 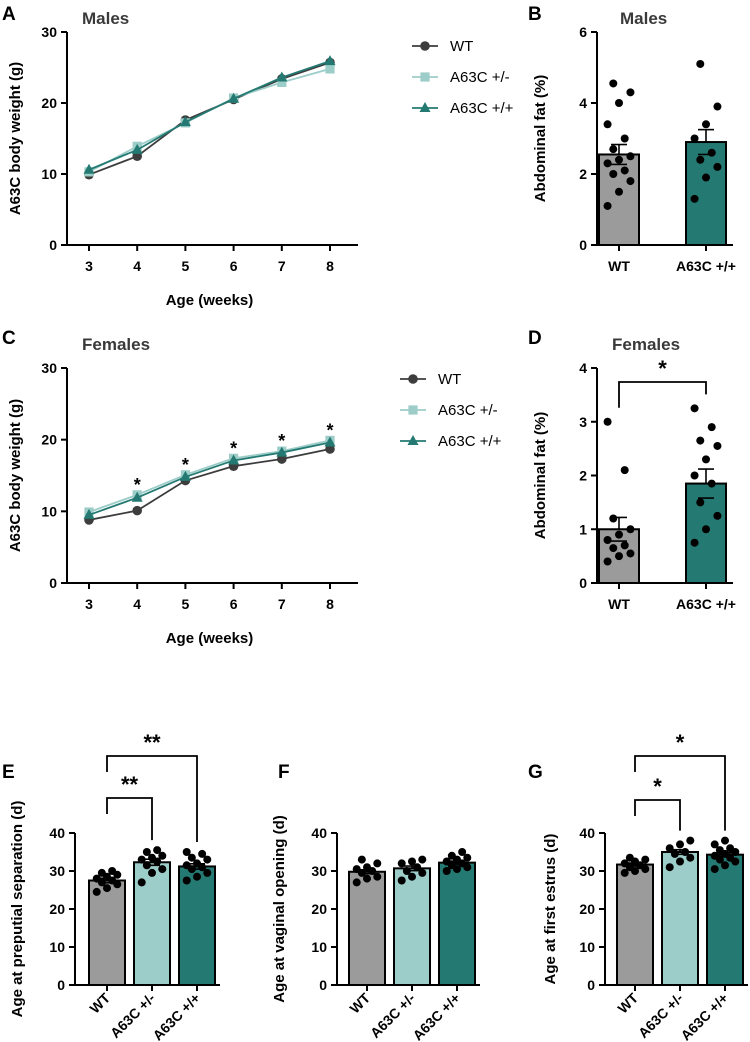 I want to click on x-tick-label-b: A63C +/+, so click(x=706, y=266).